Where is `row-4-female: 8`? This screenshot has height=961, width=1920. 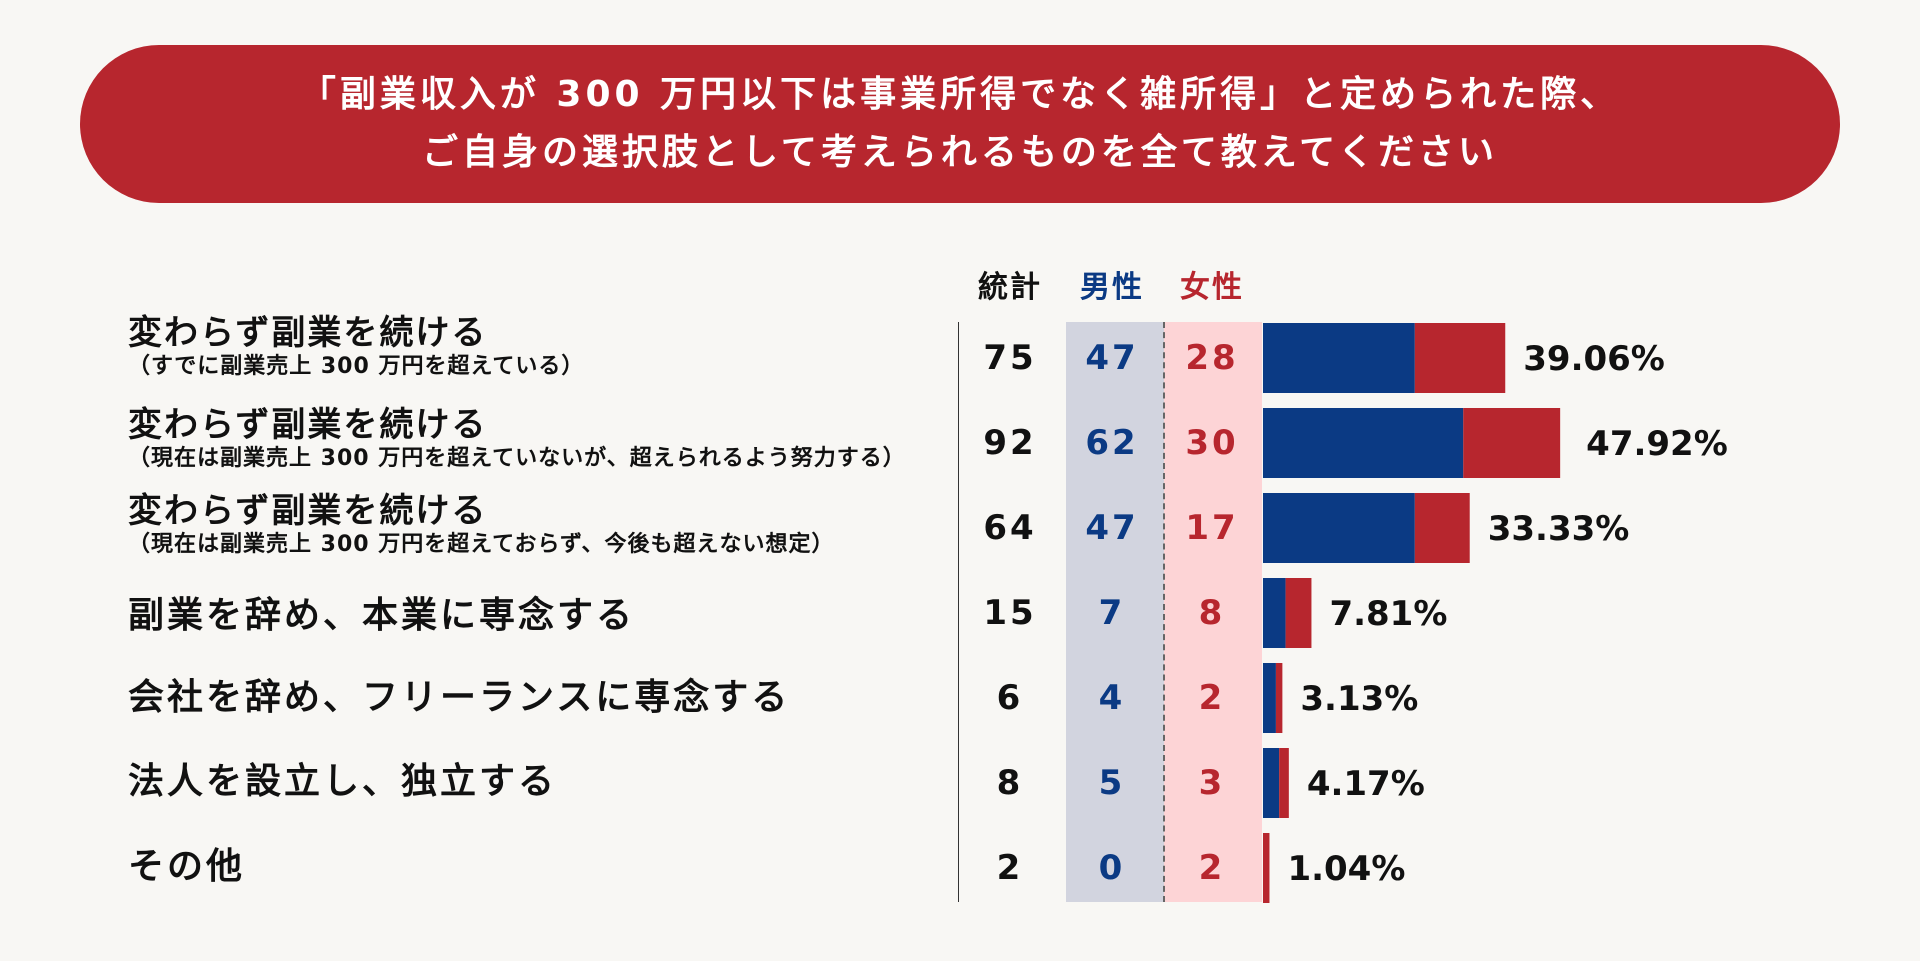 row-4-female: 8 is located at coordinates (1212, 613).